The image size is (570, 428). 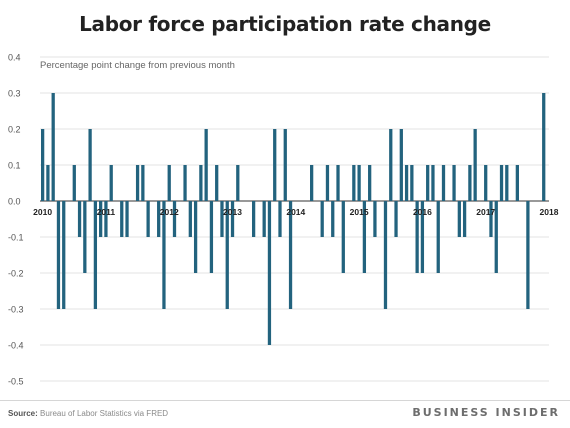 What do you see at coordinates (422, 212) in the screenshot?
I see `x-tick-label: 2016` at bounding box center [422, 212].